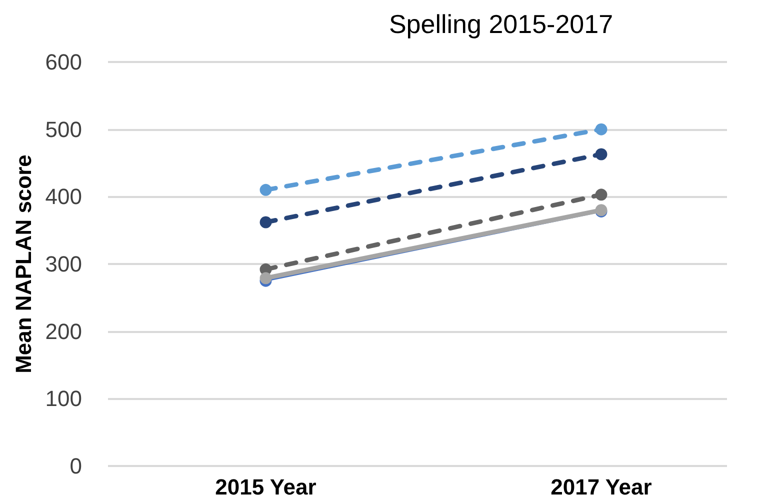  Describe the element at coordinates (63, 197) in the screenshot. I see `y-tick-label: 400` at that location.